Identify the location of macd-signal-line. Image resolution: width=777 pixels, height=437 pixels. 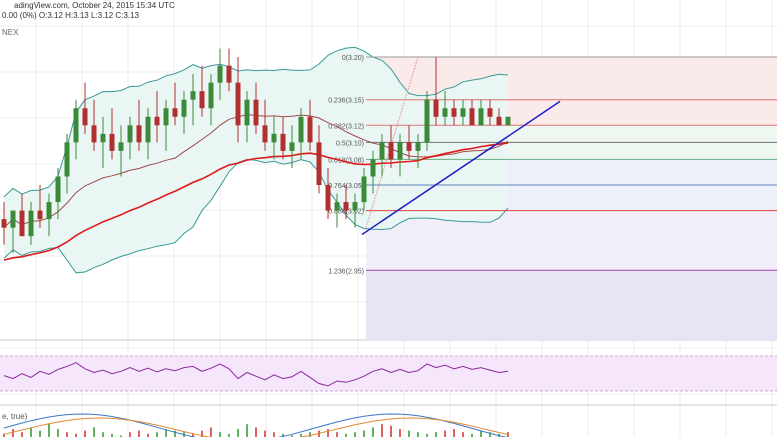
(256, 427).